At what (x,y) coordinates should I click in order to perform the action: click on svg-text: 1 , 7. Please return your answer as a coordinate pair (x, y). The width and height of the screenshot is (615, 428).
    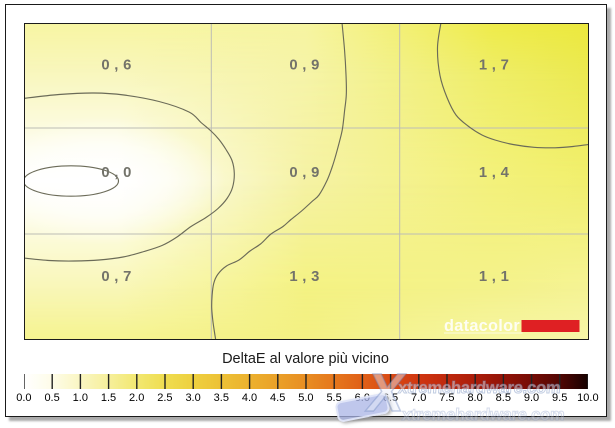
    Looking at the image, I should click on (494, 65).